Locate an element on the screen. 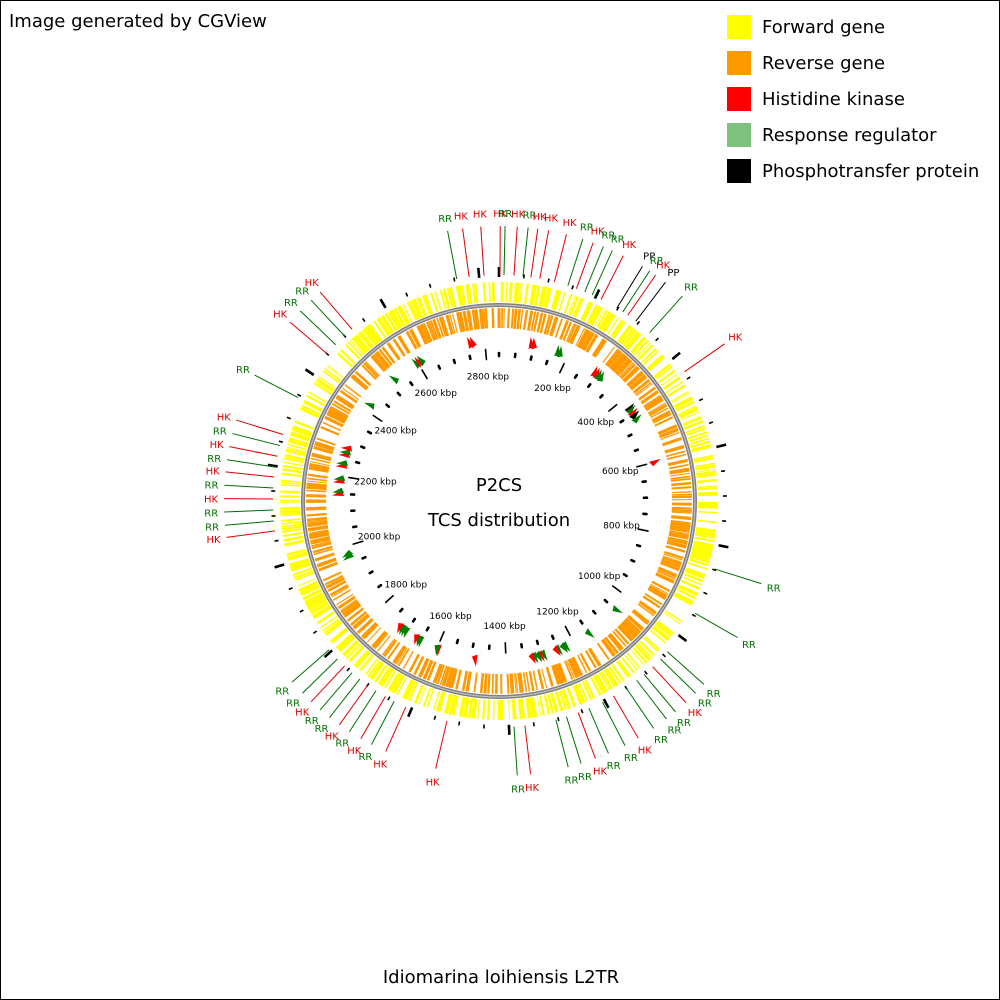 This screenshot has height=1000, width=1000. ruler-label: 2000 kbp is located at coordinates (379, 537).